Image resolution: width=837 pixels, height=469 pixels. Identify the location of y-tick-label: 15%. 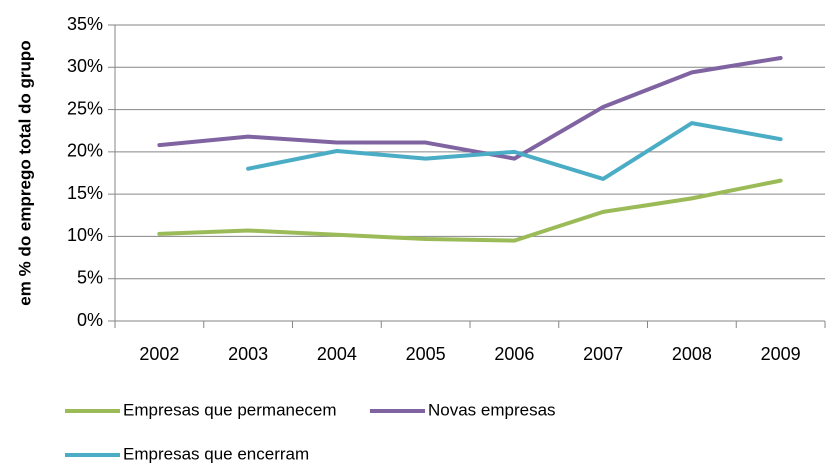
(85, 193).